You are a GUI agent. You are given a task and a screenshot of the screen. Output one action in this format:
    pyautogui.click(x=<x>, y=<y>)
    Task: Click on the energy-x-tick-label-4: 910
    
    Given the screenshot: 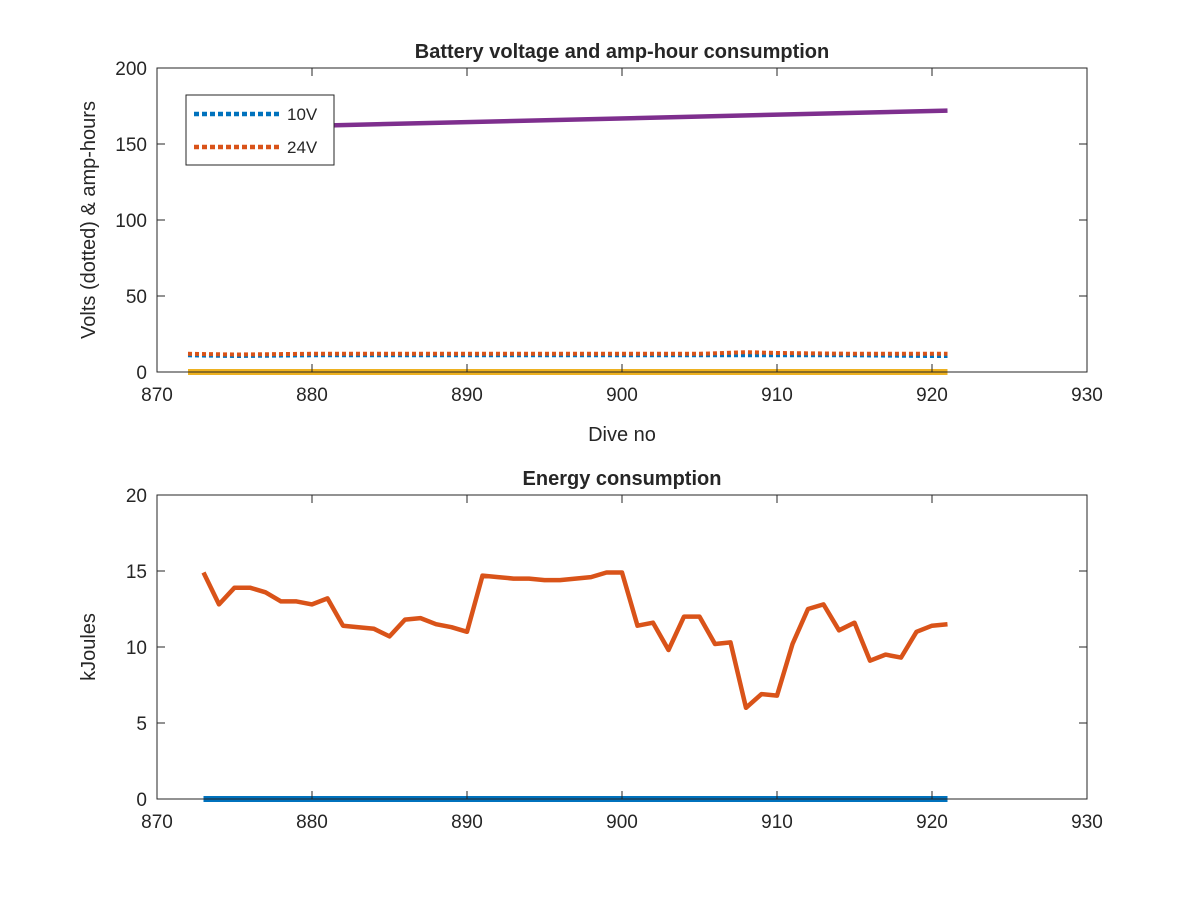 What is the action you would take?
    pyautogui.click(x=777, y=822)
    